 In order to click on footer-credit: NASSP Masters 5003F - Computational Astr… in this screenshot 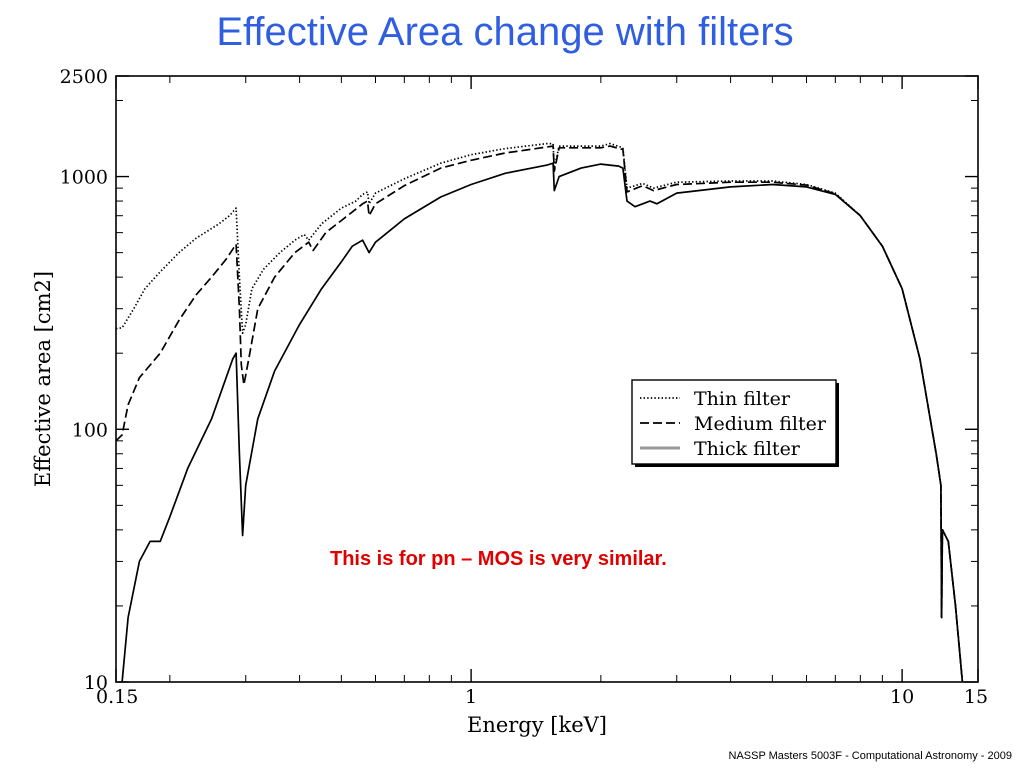, I will do `click(870, 756)`.